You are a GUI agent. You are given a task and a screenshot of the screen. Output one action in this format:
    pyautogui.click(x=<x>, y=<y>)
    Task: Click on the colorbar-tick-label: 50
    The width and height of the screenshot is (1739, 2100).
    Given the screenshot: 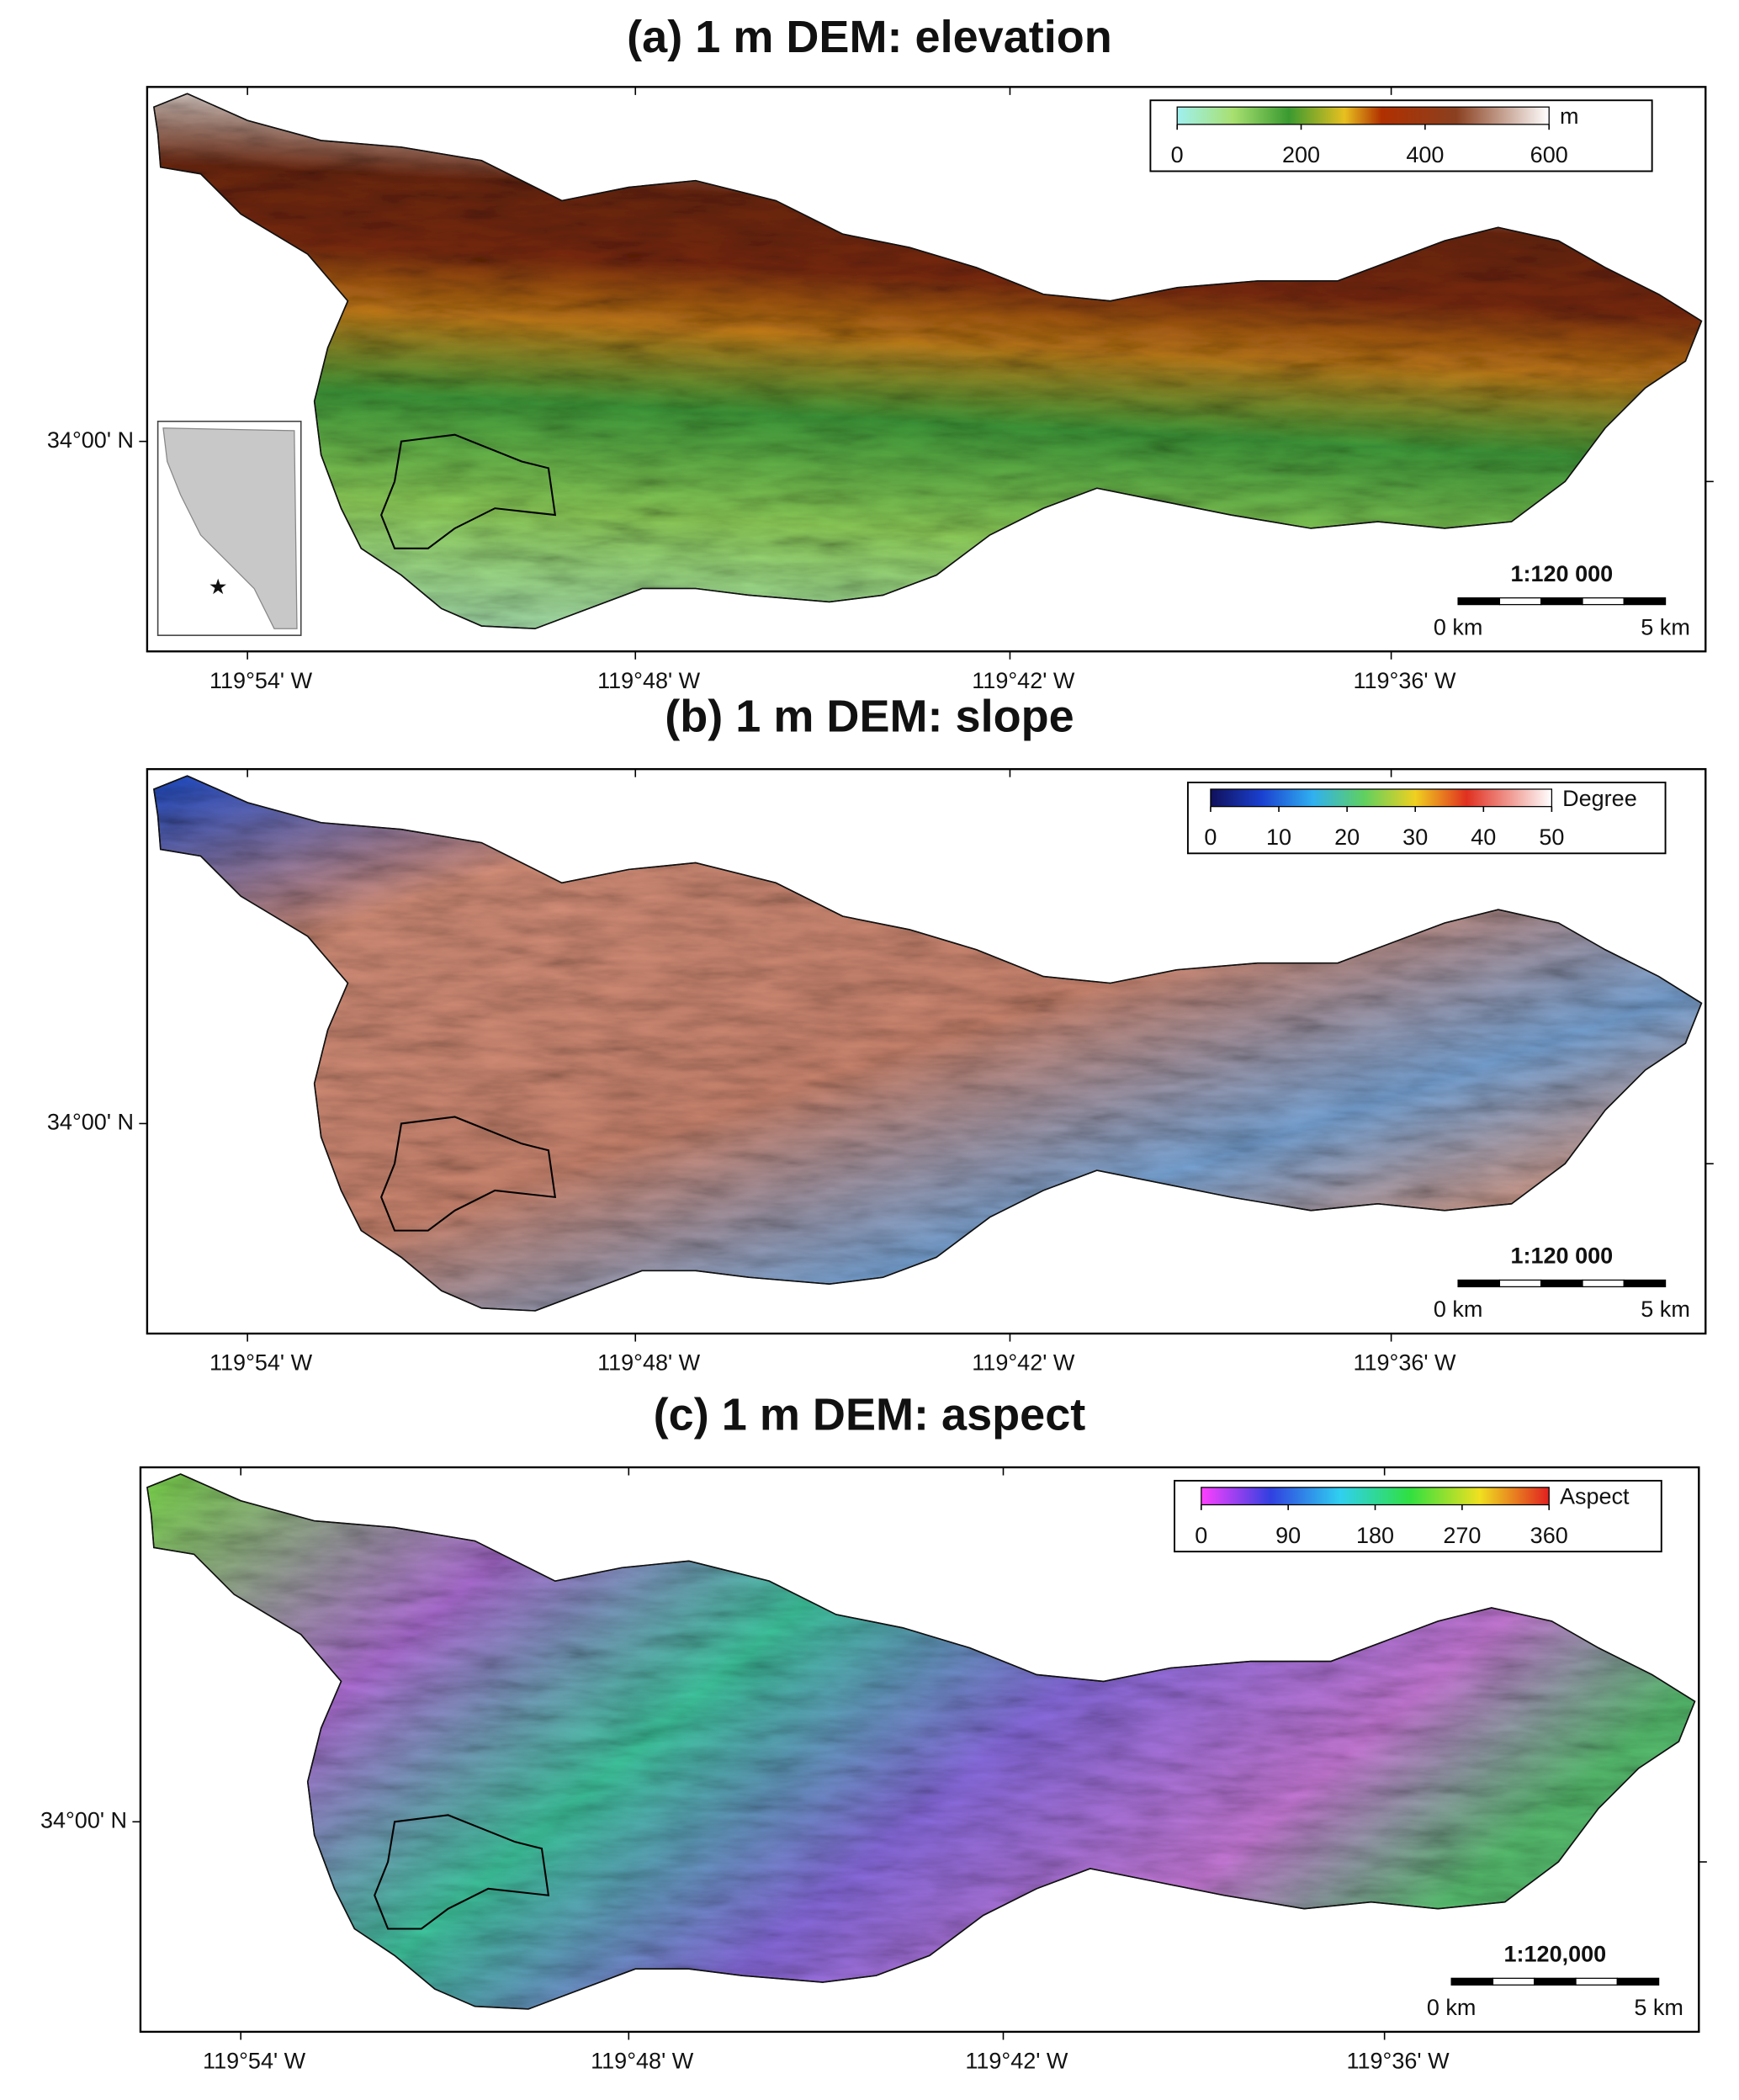 What is the action you would take?
    pyautogui.click(x=1551, y=837)
    